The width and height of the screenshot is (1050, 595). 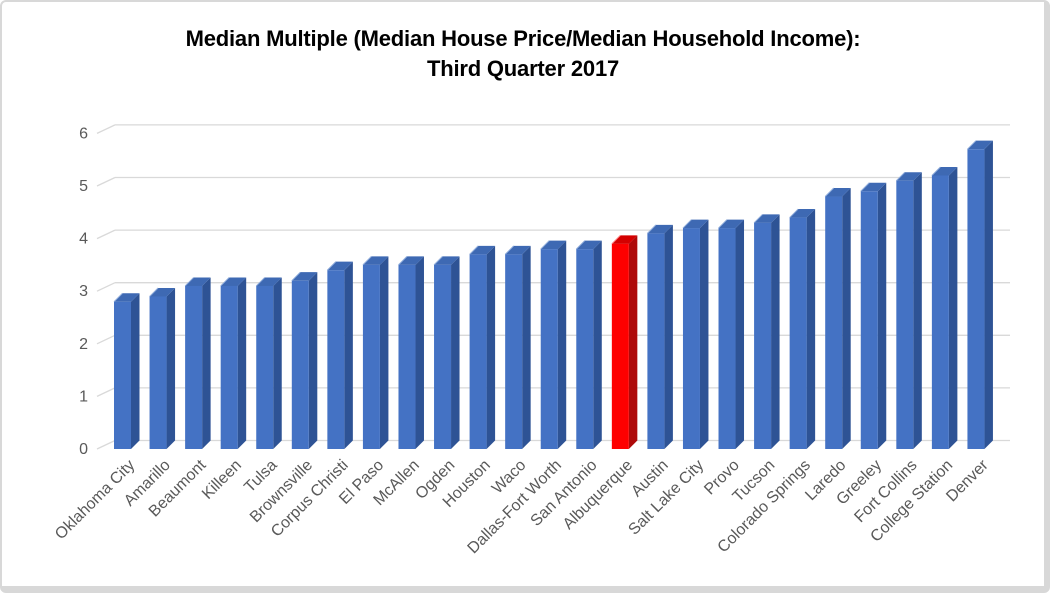 I want to click on bar-denver, so click(x=980, y=294).